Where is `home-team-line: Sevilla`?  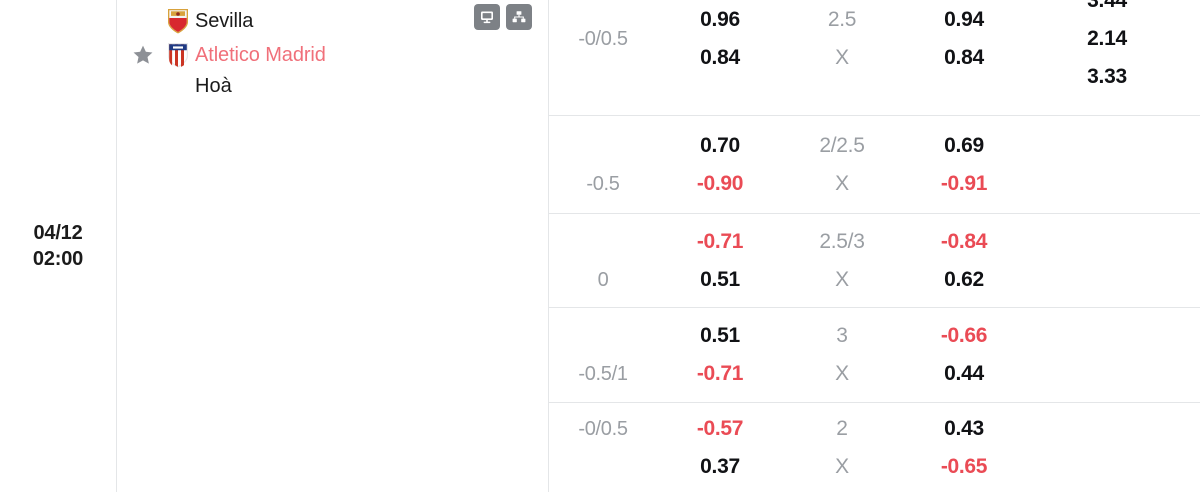 home-team-line: Sevilla is located at coordinates (332, 21).